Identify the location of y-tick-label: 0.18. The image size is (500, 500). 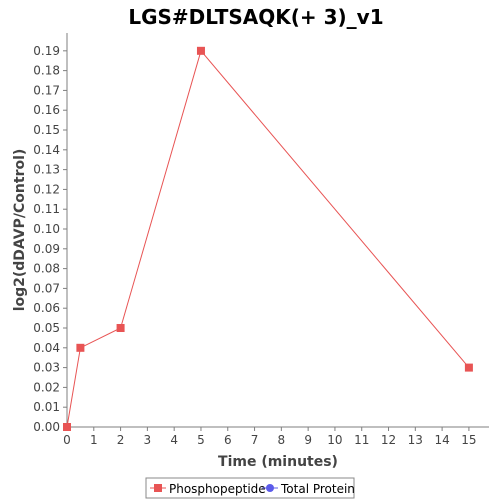
(46, 71).